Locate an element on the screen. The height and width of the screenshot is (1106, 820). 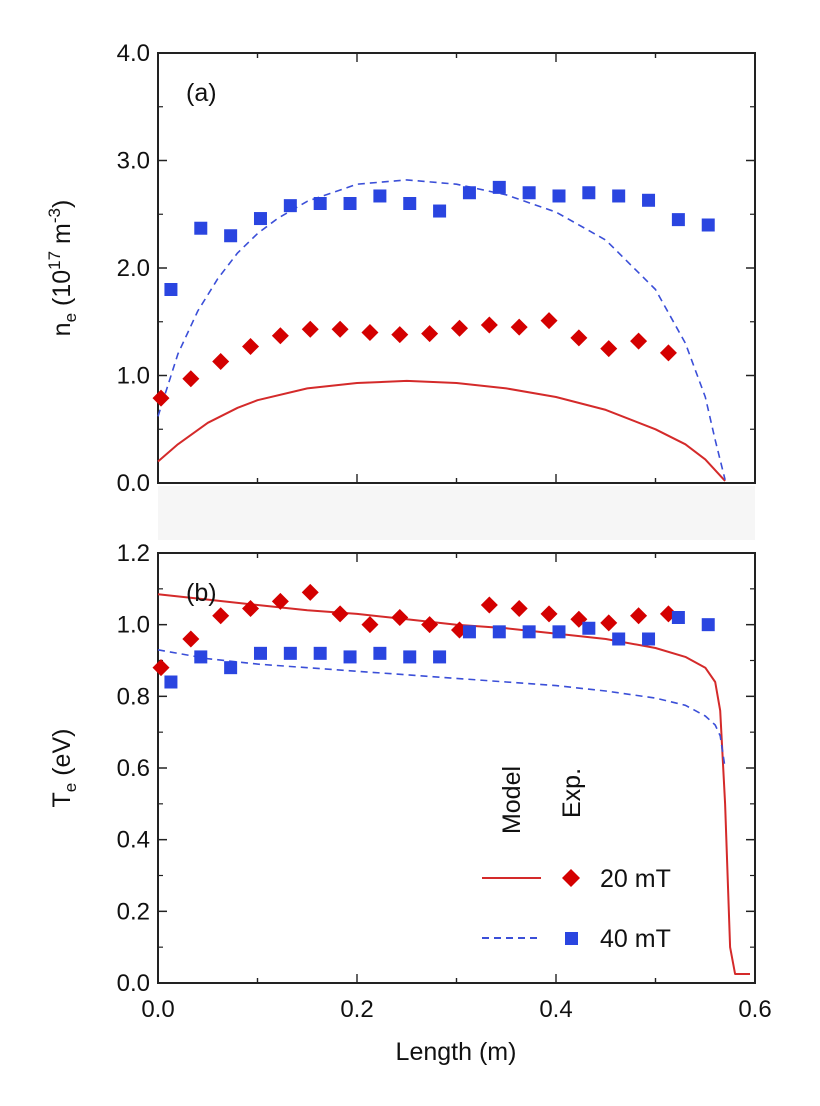
ytick-label-a-2: 2.0 is located at coordinates (133, 268).